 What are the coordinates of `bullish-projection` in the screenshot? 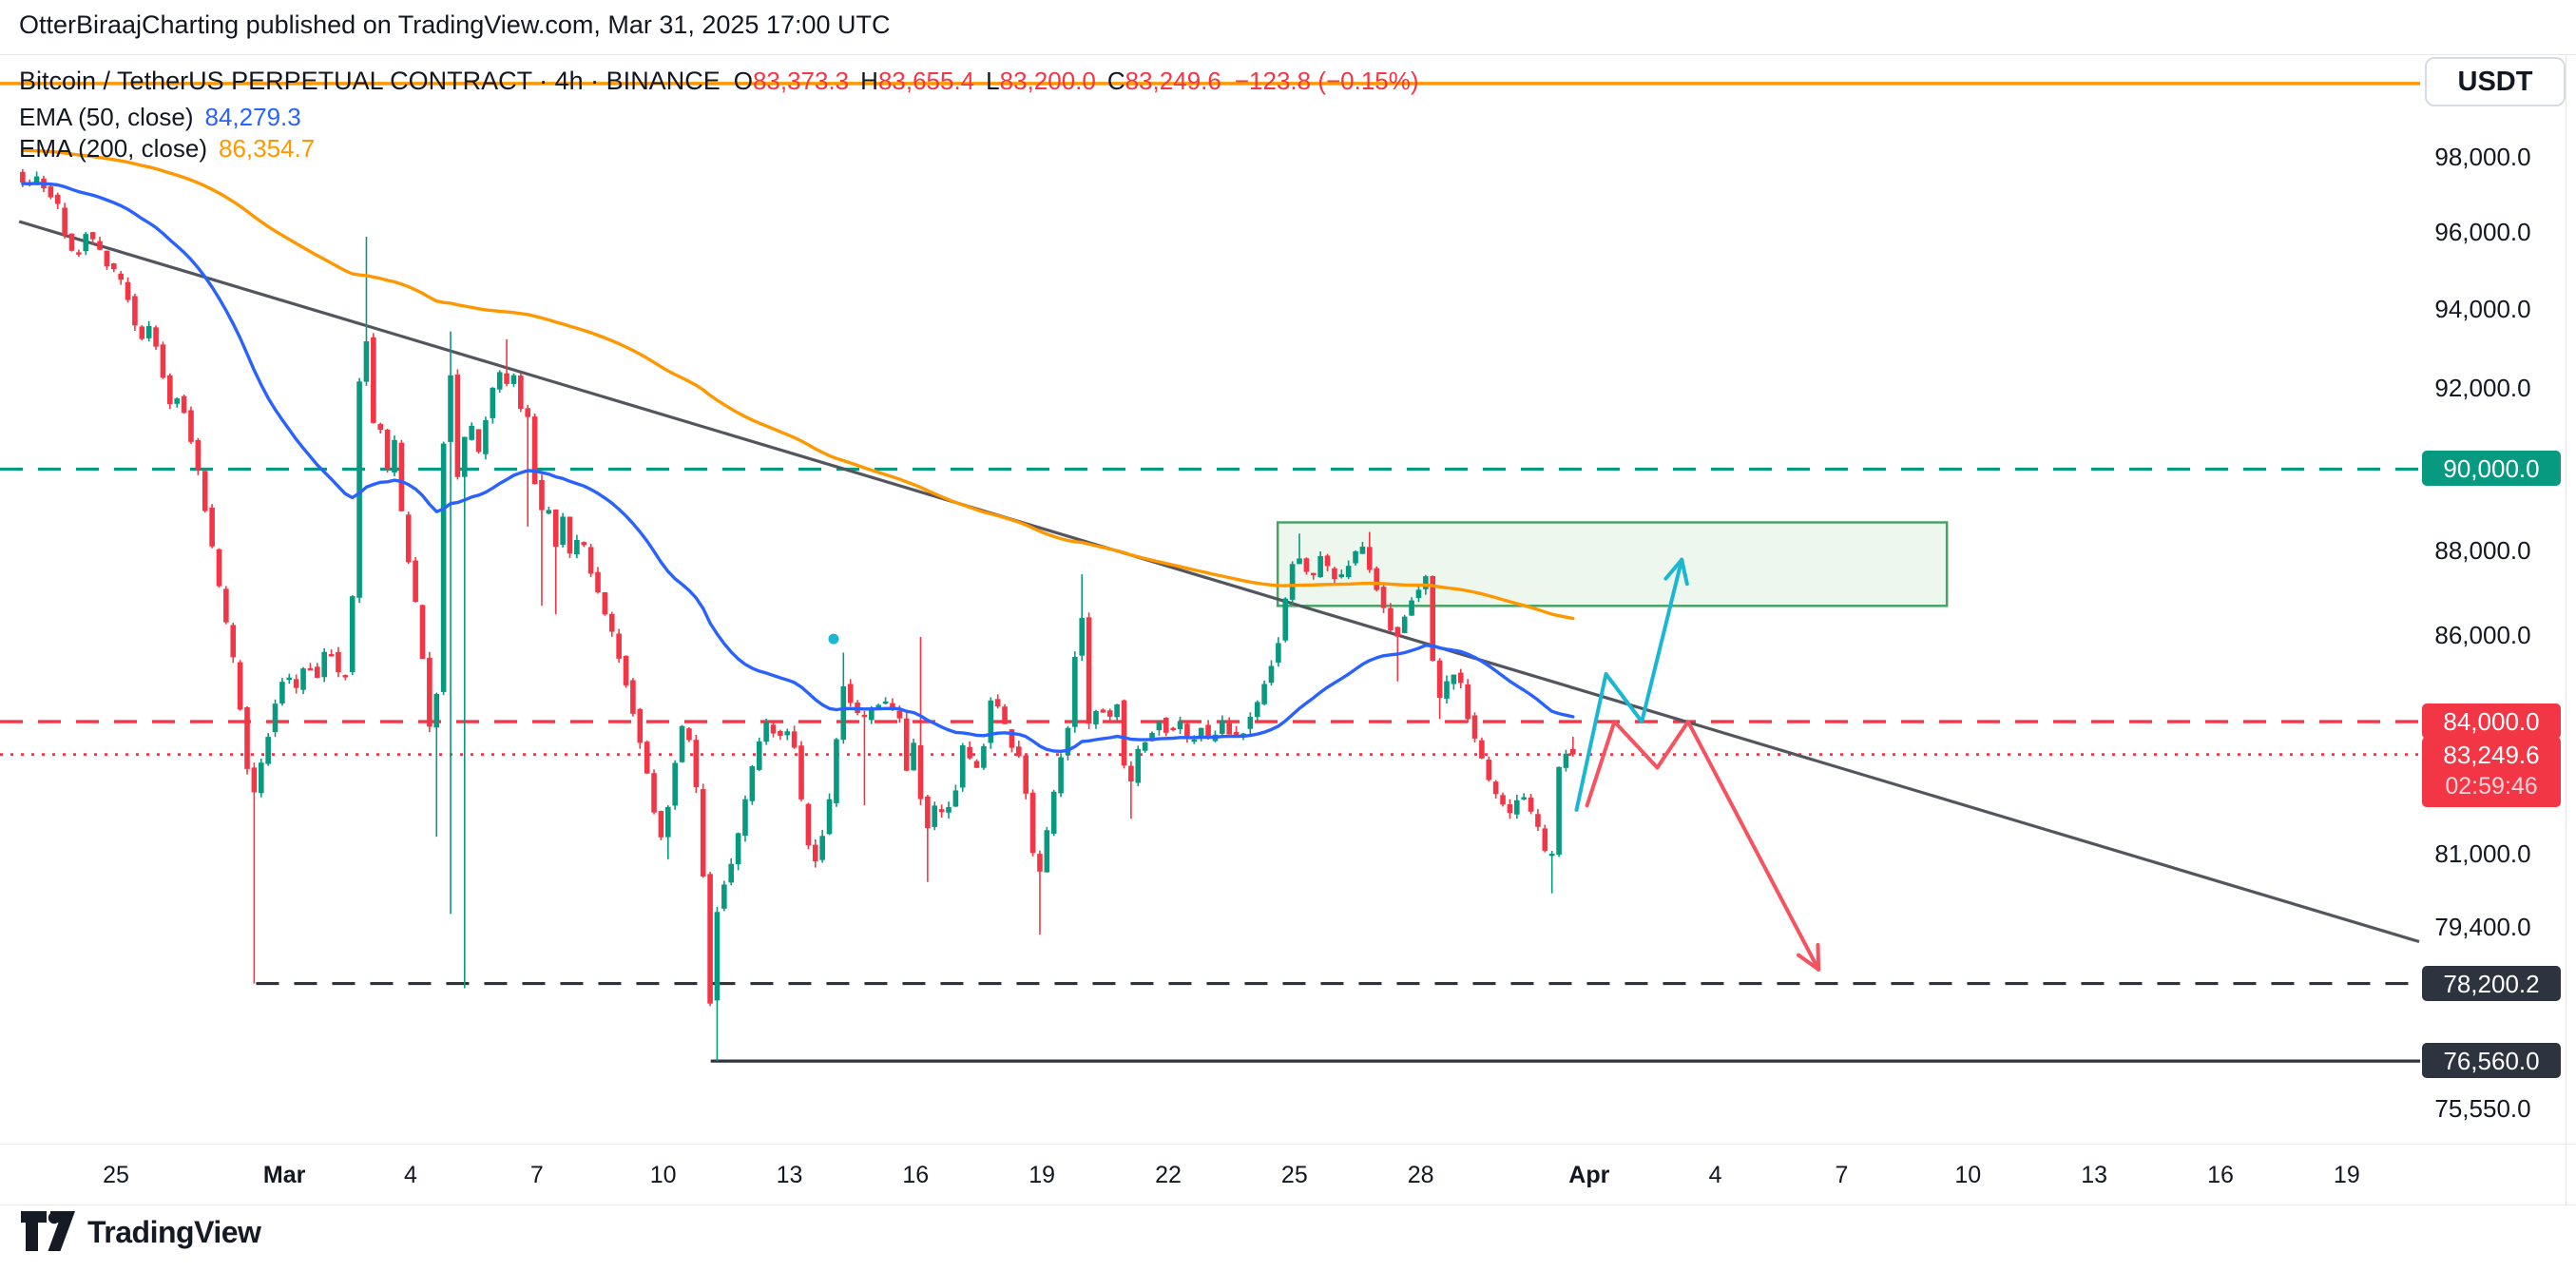 It's located at (1631, 684).